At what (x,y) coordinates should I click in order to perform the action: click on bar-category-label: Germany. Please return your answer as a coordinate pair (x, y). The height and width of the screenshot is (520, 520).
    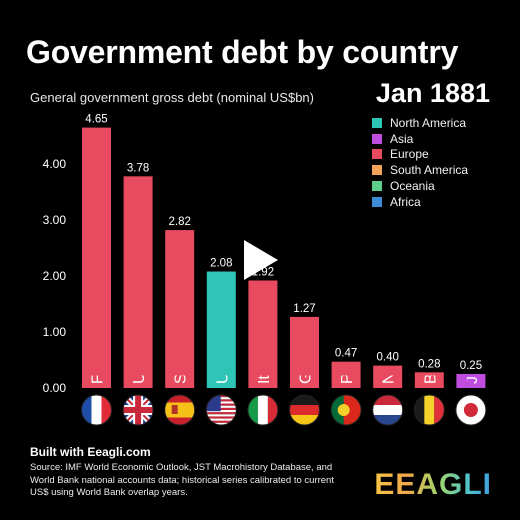
    Looking at the image, I should click on (306, 351).